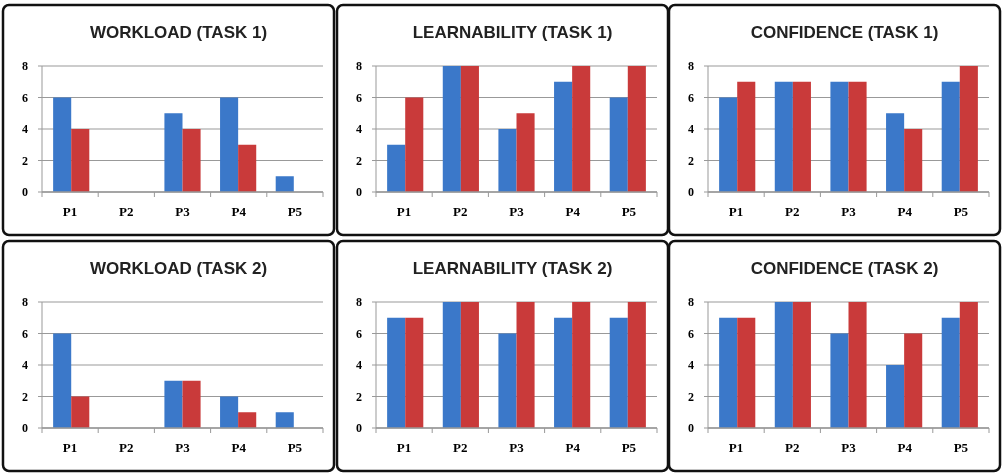 Image resolution: width=1006 pixels, height=475 pixels. I want to click on chart-title: WORKLOAD (TASK 1), so click(178, 32).